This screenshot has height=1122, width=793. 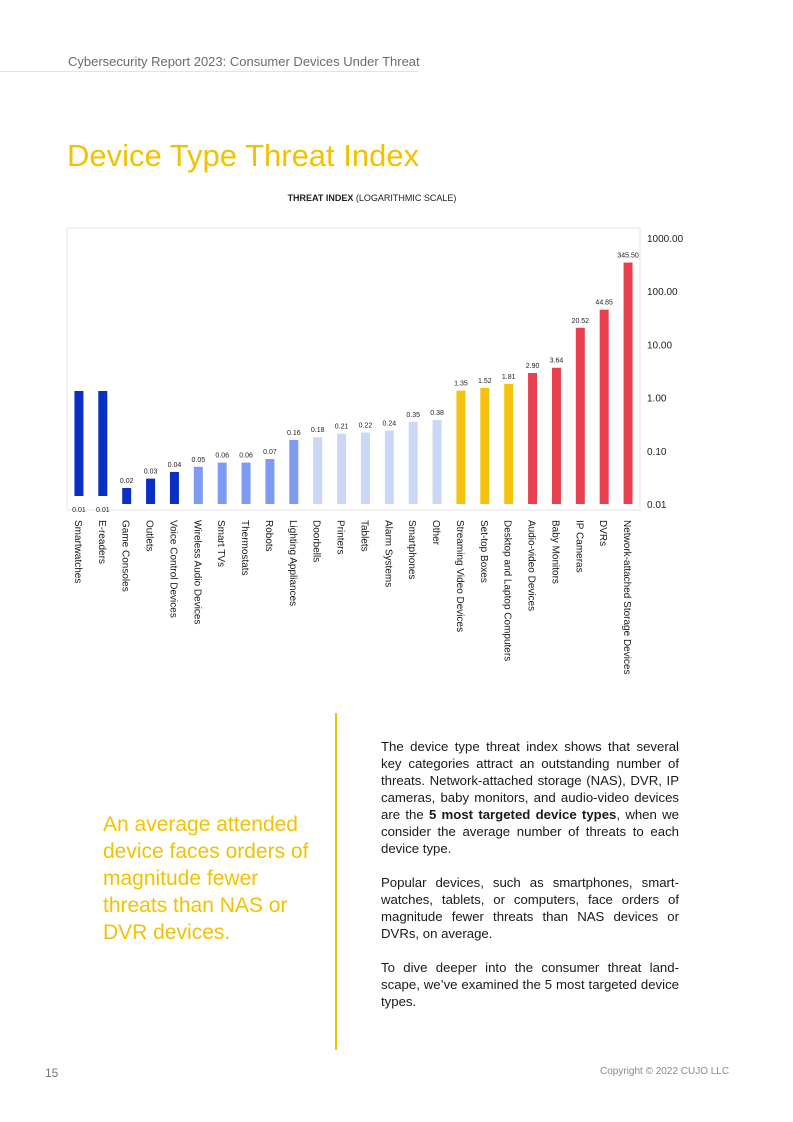 What do you see at coordinates (52, 1073) in the screenshot?
I see `page-number: 15` at bounding box center [52, 1073].